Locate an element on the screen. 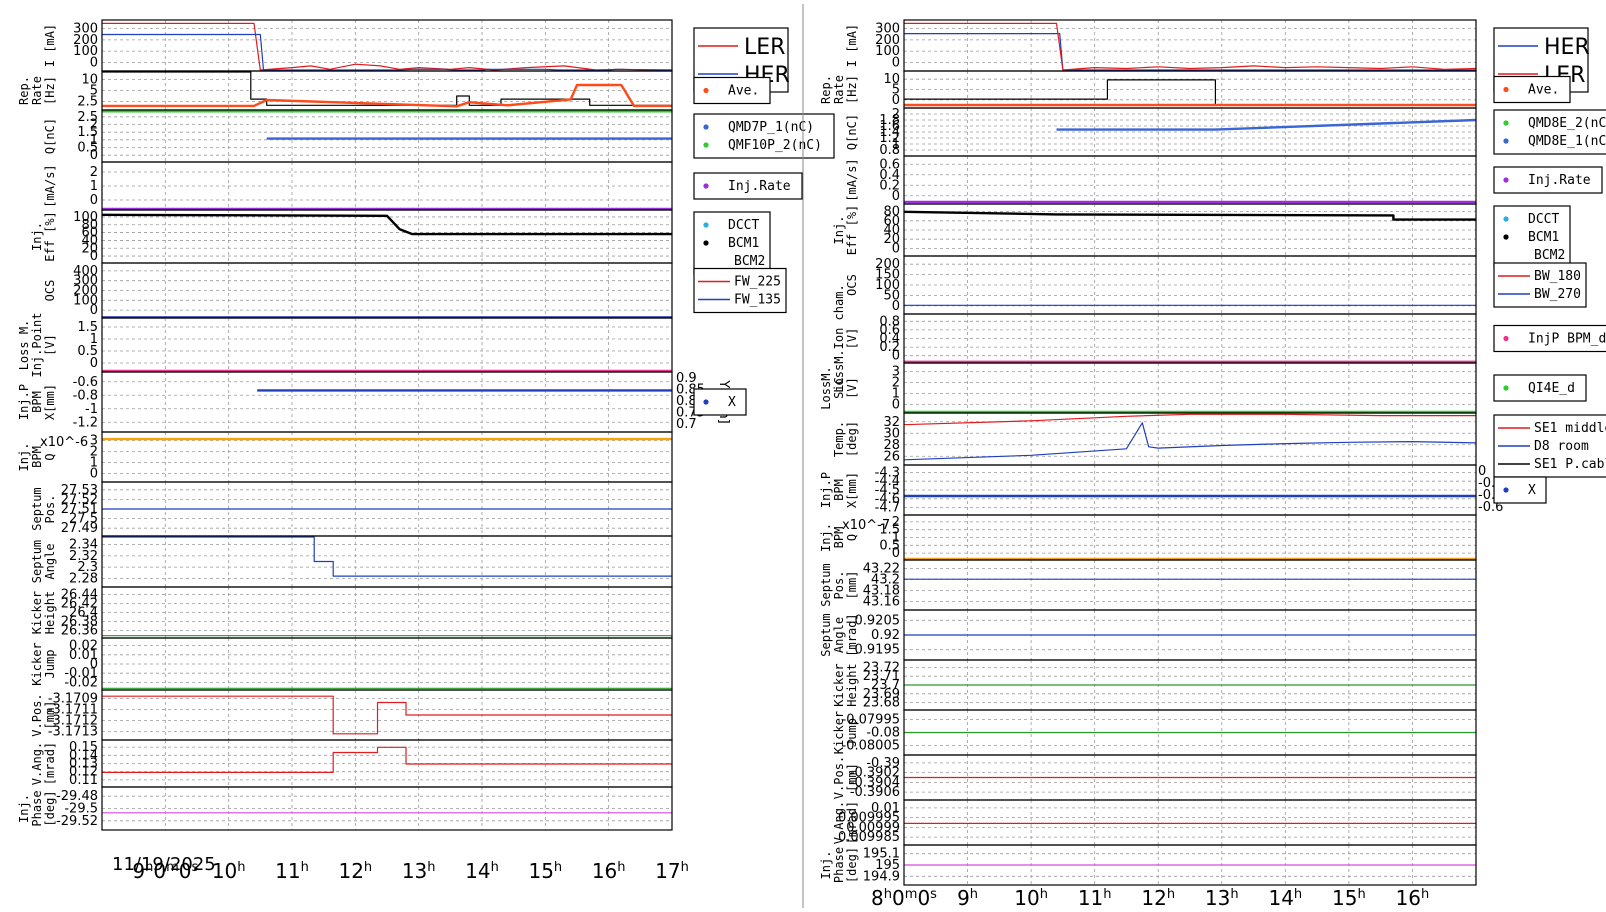 This screenshot has width=1606, height=912. legend: QI4E_d is located at coordinates (1540, 388).